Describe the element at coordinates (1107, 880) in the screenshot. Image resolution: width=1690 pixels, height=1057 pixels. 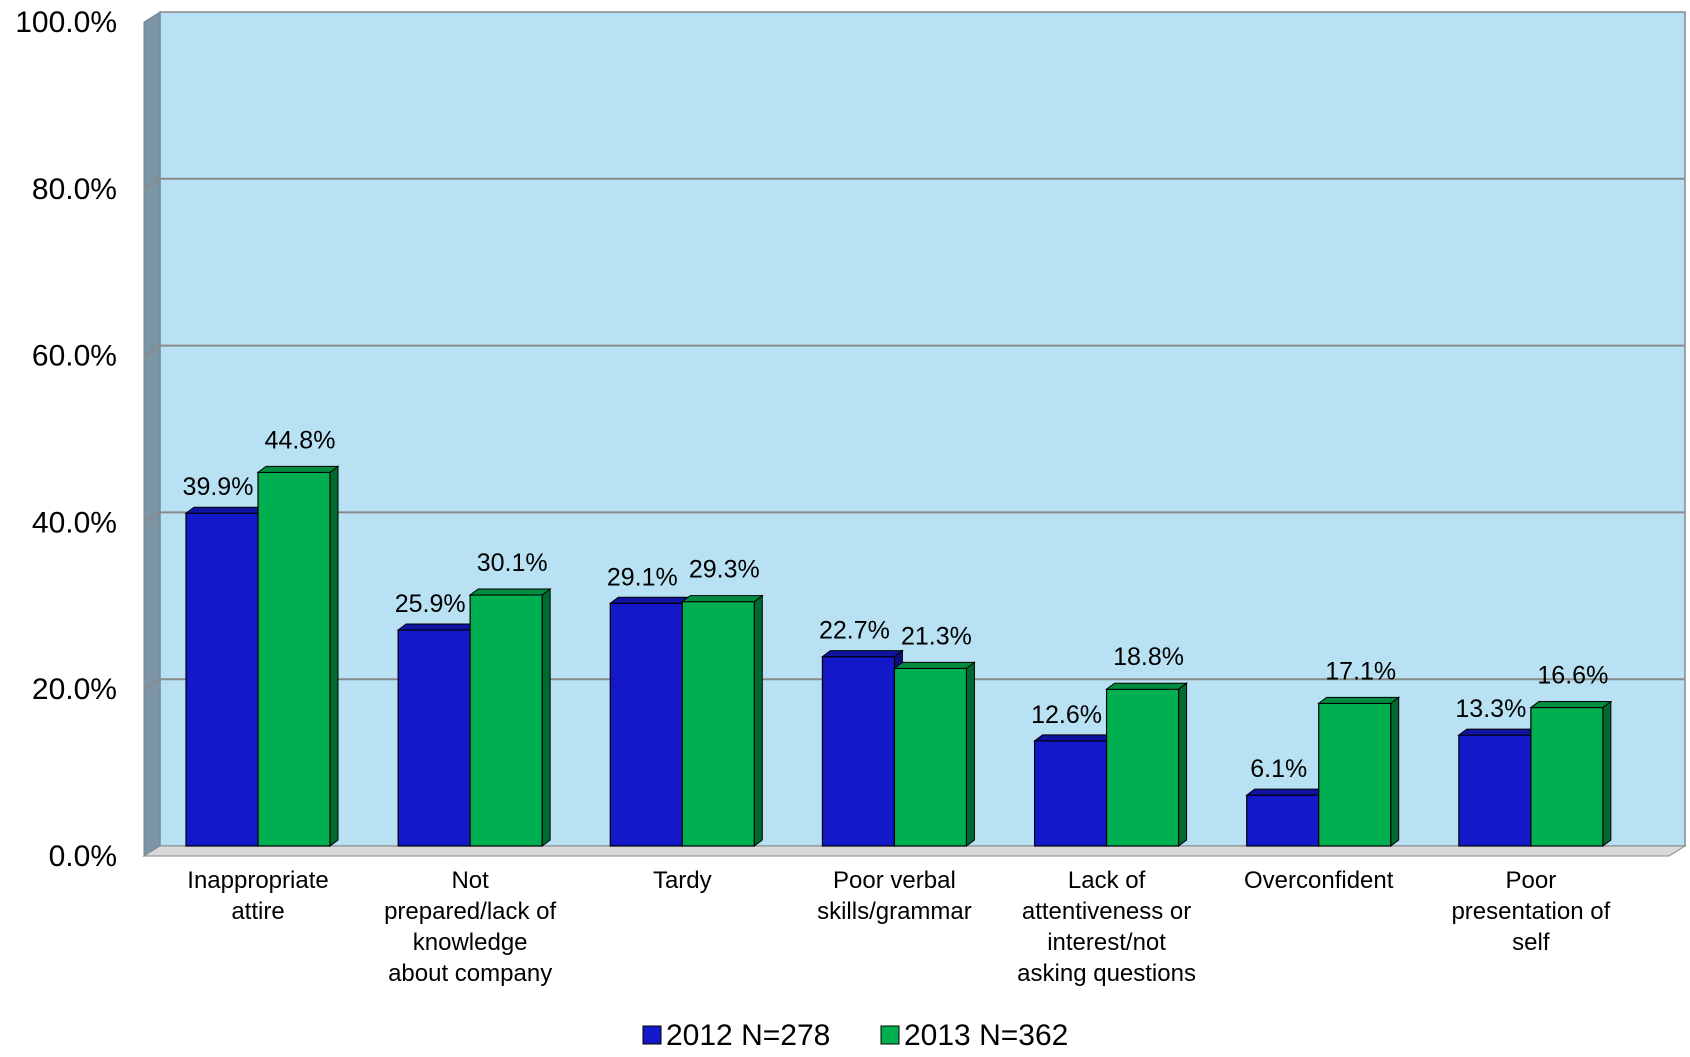
I see `x-tick-label: Lack of` at that location.